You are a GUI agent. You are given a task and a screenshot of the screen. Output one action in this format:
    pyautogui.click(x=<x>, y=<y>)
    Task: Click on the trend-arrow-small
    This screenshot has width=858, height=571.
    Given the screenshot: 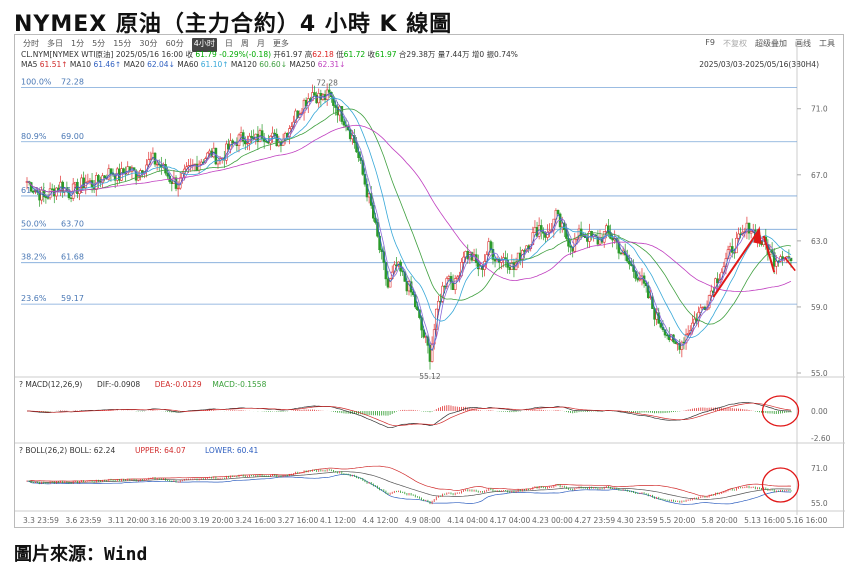 What is the action you would take?
    pyautogui.click(x=790, y=264)
    